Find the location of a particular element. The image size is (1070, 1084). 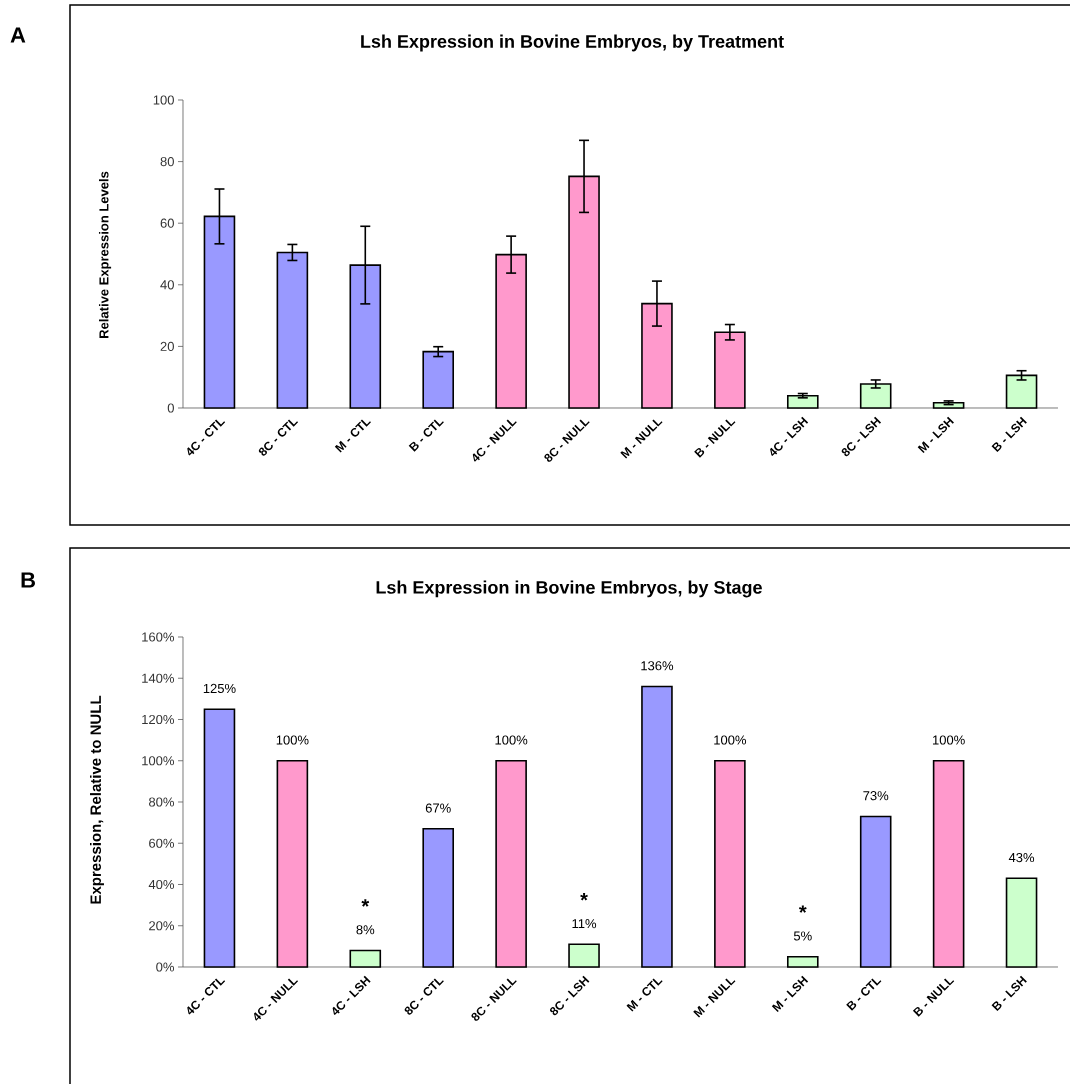

y-tick-label: 120% is located at coordinates (158, 719).